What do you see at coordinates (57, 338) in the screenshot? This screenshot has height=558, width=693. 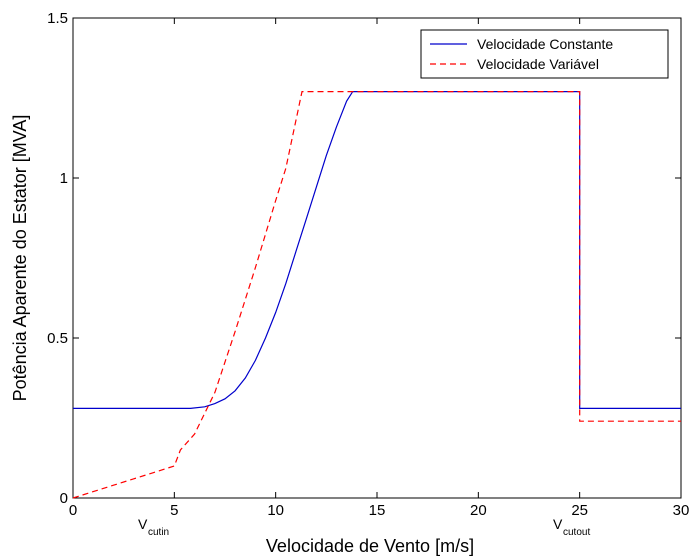 I see `y-tick-label: 0.5` at bounding box center [57, 338].